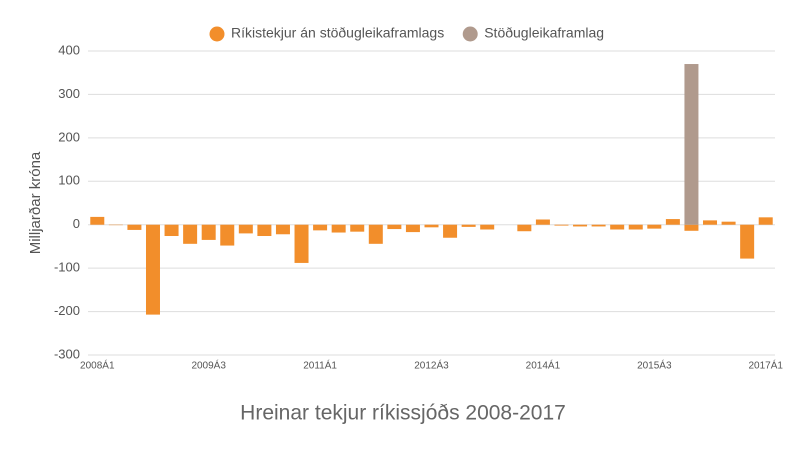 The height and width of the screenshot is (455, 800). I want to click on legend-label: Ríkistekjur án stöðugleikaframlags, so click(337, 33).